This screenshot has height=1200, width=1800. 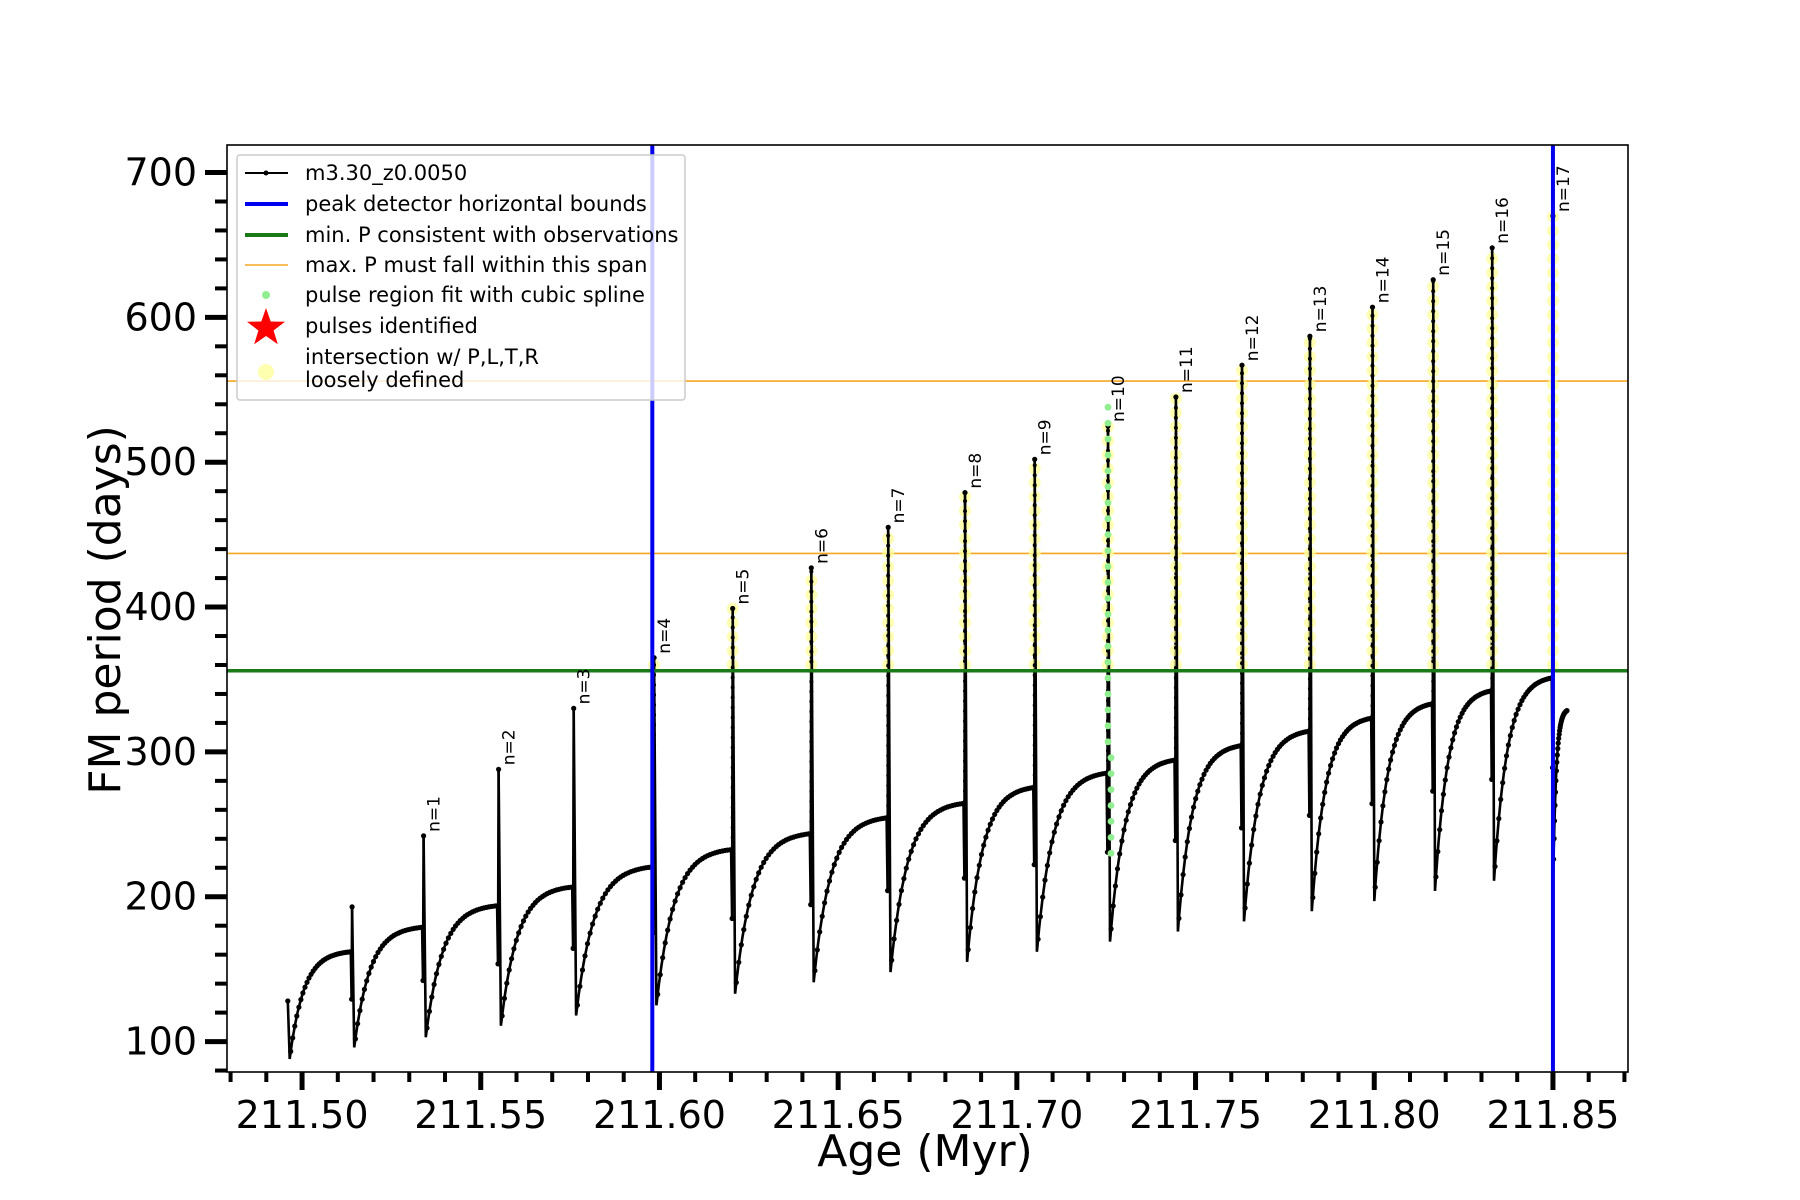 I want to click on y-tick-label: 200, so click(x=160, y=897).